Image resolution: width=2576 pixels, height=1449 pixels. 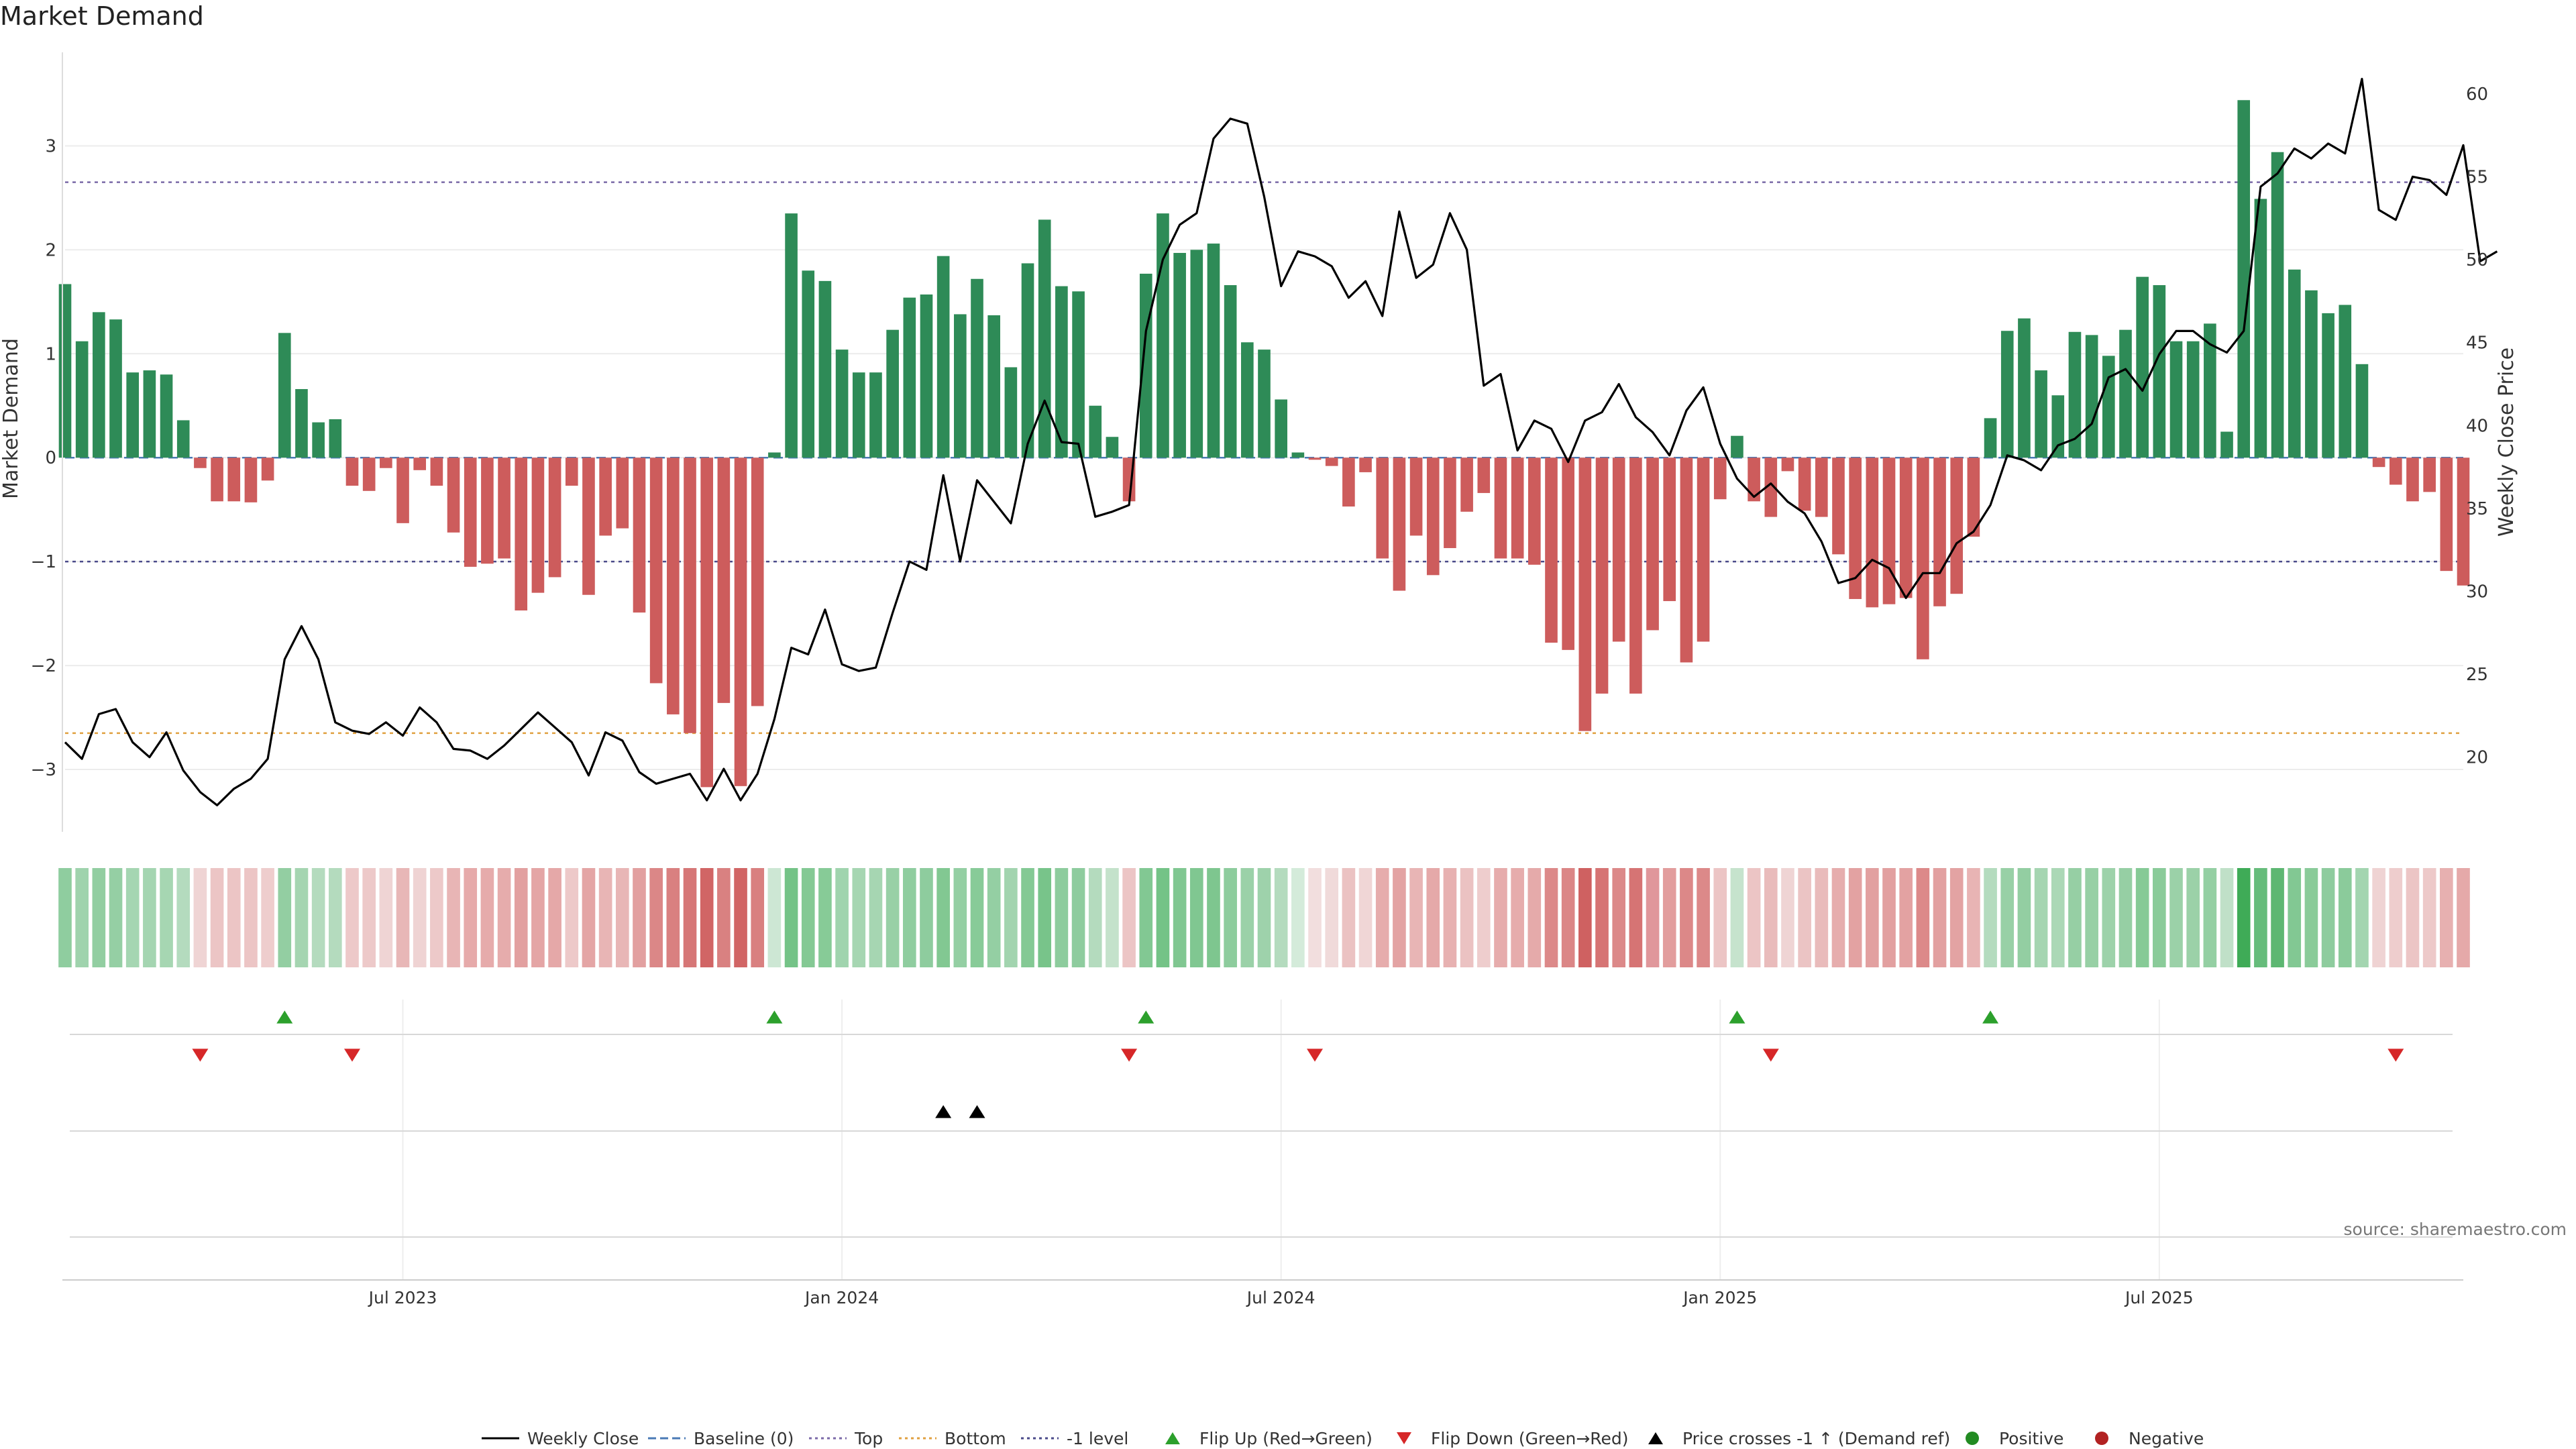 What do you see at coordinates (2014, 1438) in the screenshot?
I see `legend-item: Positive` at bounding box center [2014, 1438].